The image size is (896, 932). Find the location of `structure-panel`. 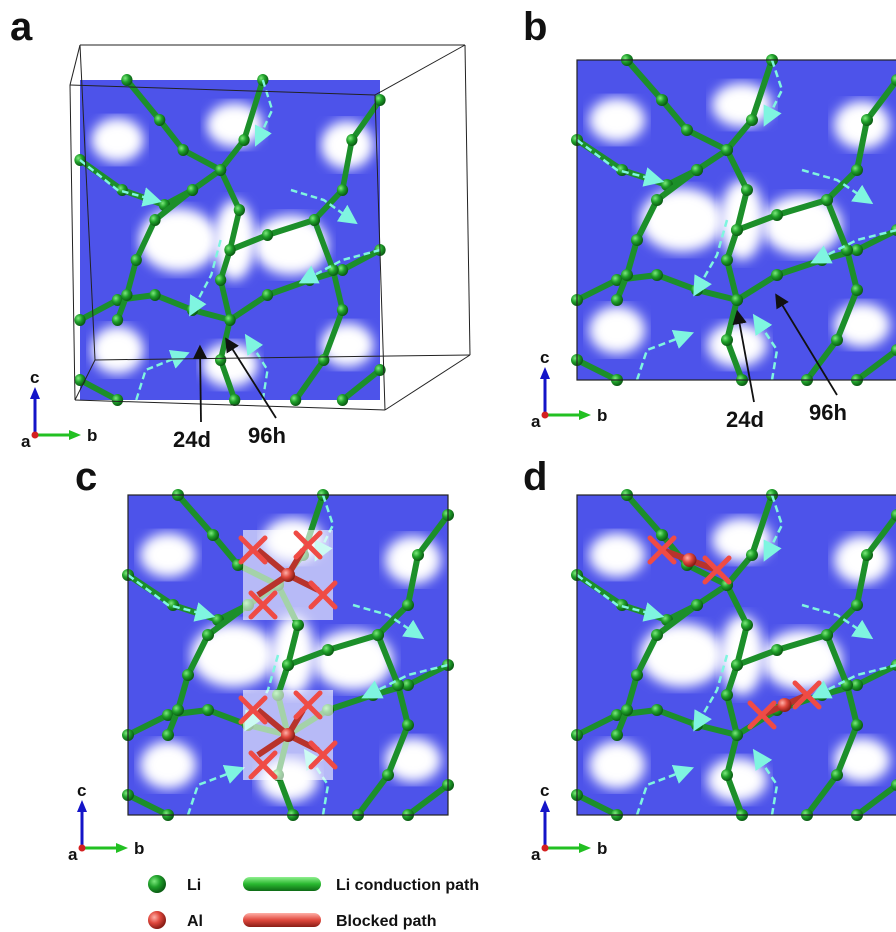

structure-panel is located at coordinates (288, 655).